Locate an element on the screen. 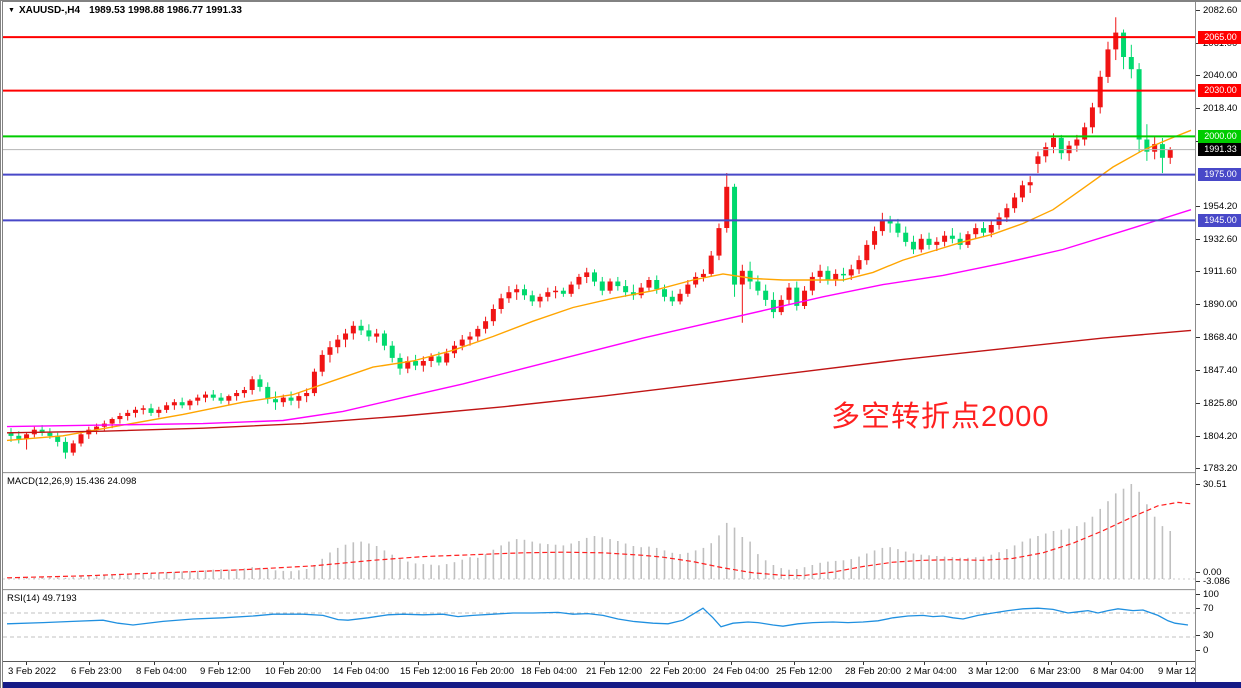  ma-slow-line is located at coordinates (599, 381).